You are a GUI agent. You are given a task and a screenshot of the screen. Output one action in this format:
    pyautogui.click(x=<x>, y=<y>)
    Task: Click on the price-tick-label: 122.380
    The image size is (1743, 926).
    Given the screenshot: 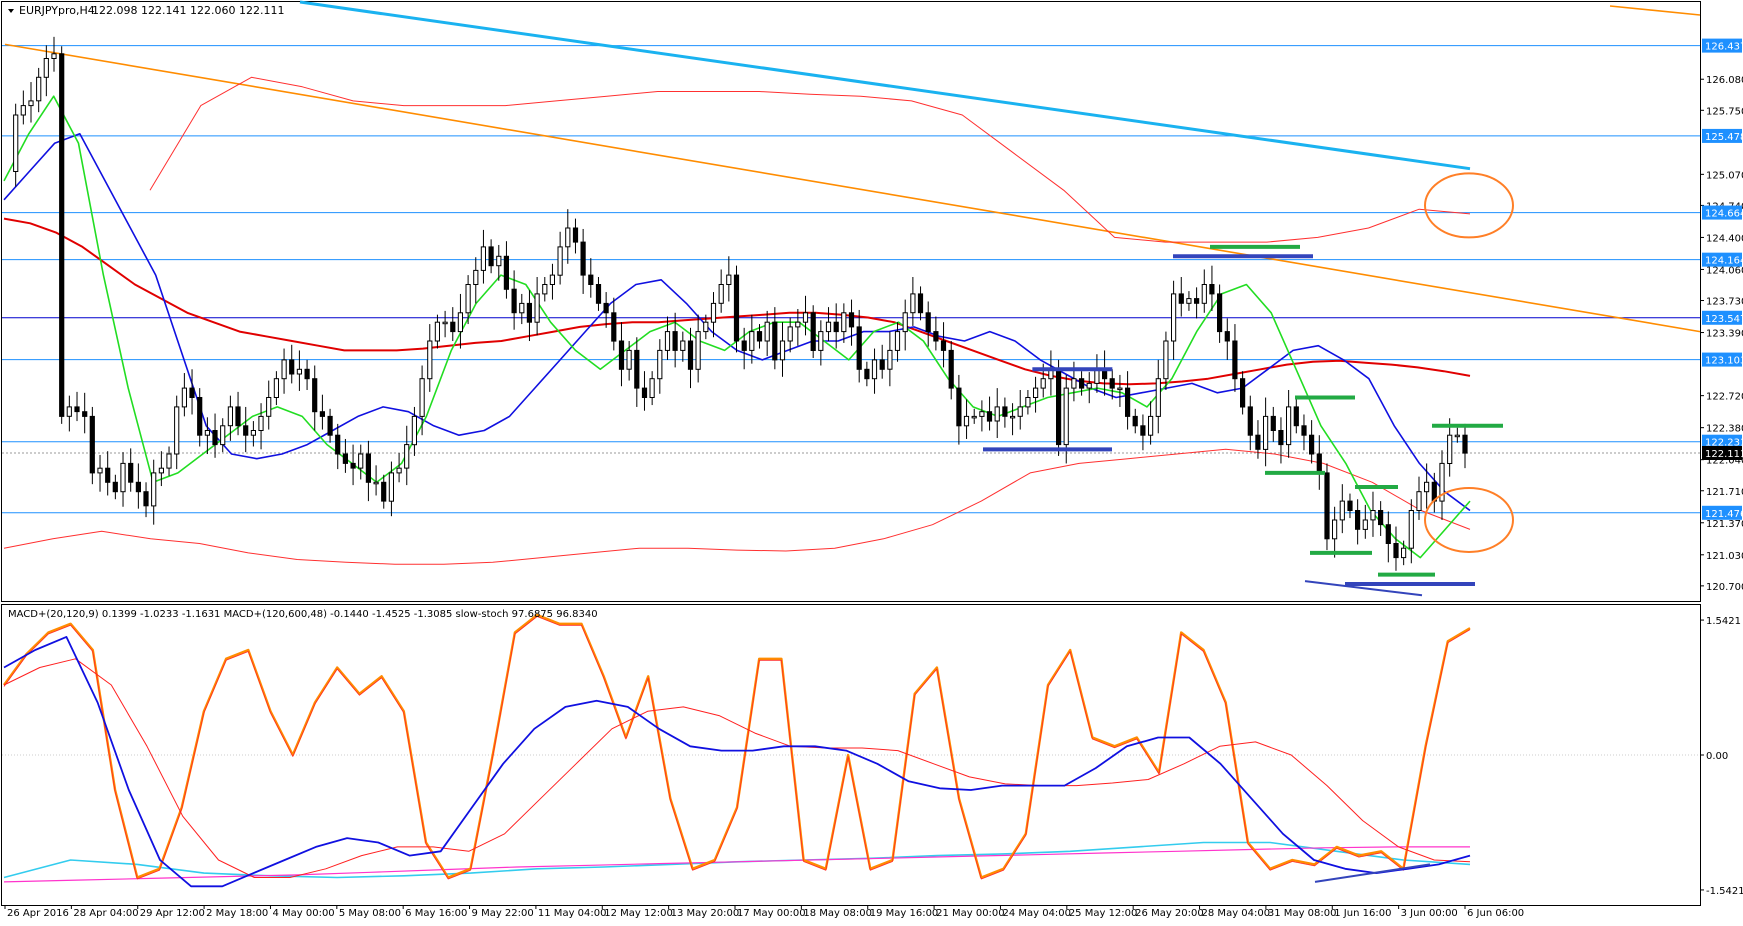 What is the action you would take?
    pyautogui.click(x=1724, y=429)
    